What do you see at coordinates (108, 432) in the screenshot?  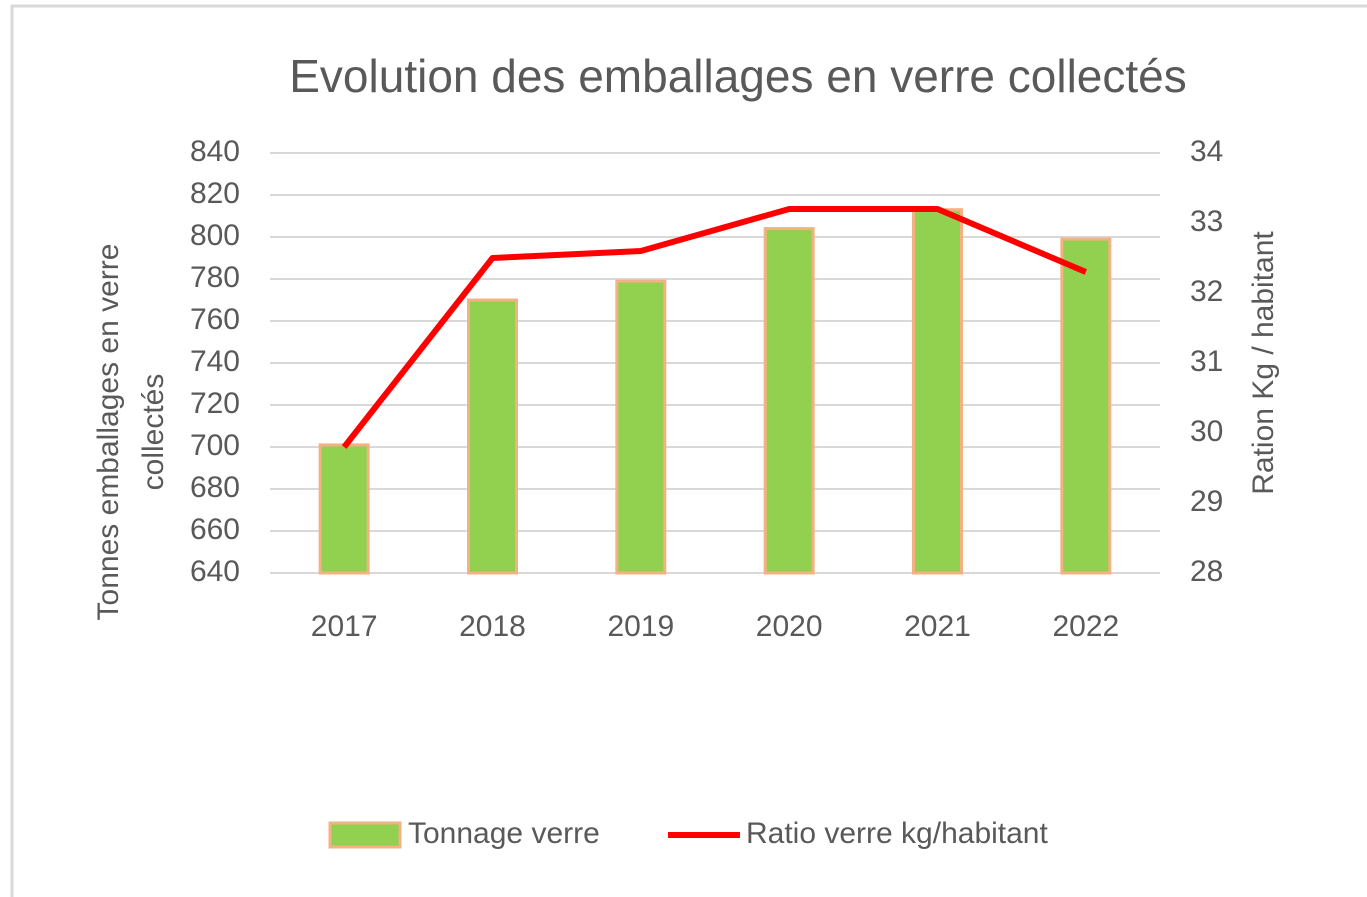 I see `y-axis-title: Tonnes emballages en verre` at bounding box center [108, 432].